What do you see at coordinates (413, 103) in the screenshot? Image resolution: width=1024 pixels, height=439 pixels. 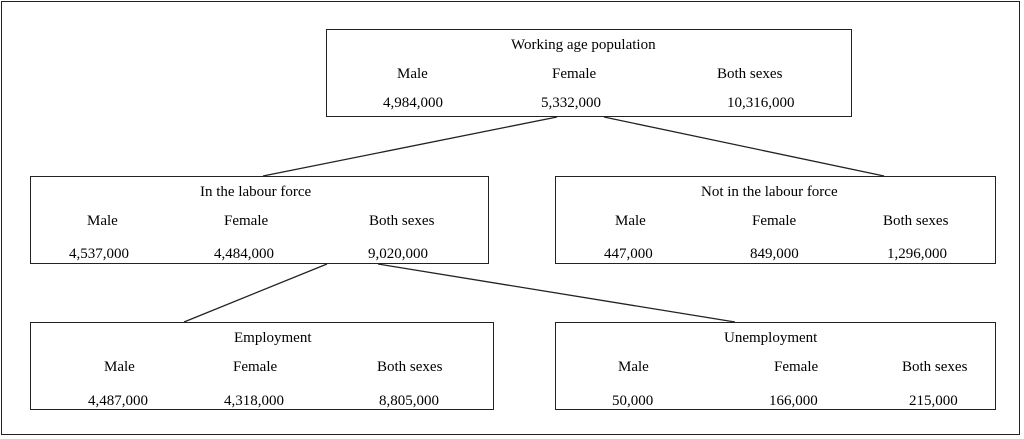 I see `male-value: 4,984,000` at bounding box center [413, 103].